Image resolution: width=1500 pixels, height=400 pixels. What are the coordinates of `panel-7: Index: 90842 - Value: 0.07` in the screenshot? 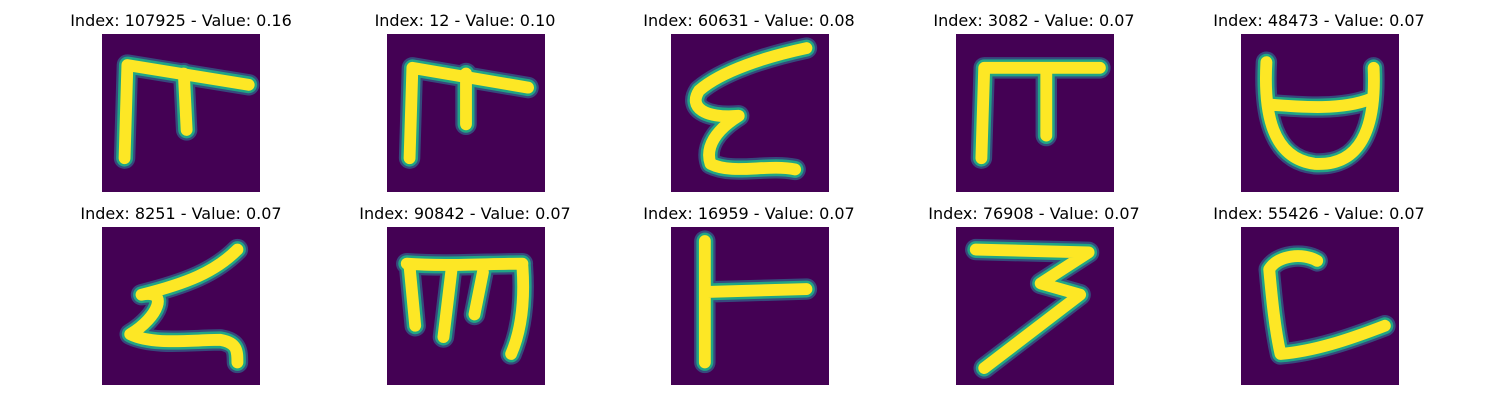 It's located at (465, 297).